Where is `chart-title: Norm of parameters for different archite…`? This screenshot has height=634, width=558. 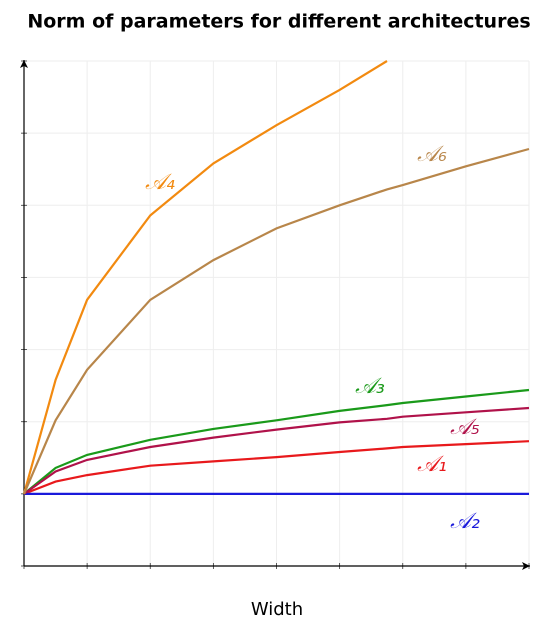
chart-title: Norm of parameters for different archite… is located at coordinates (278, 22).